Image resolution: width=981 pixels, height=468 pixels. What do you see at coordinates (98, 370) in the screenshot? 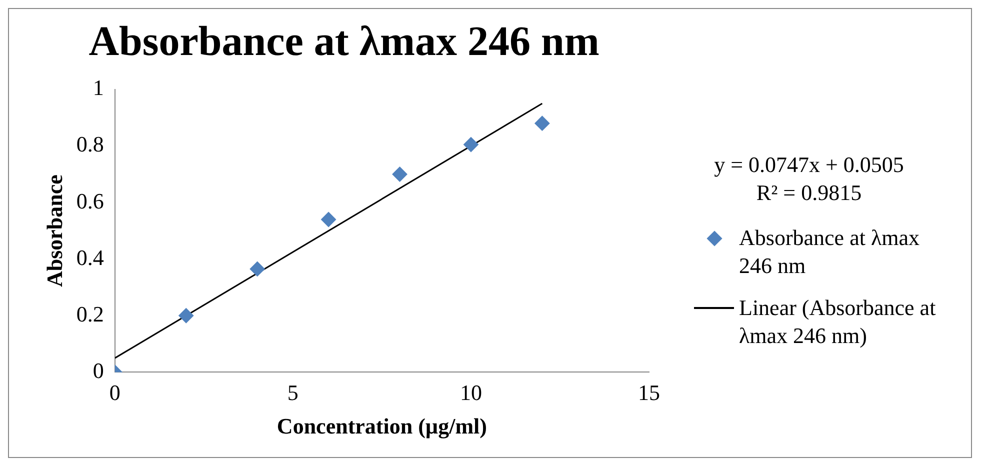
I see `y-tick-label: 0` at bounding box center [98, 370].